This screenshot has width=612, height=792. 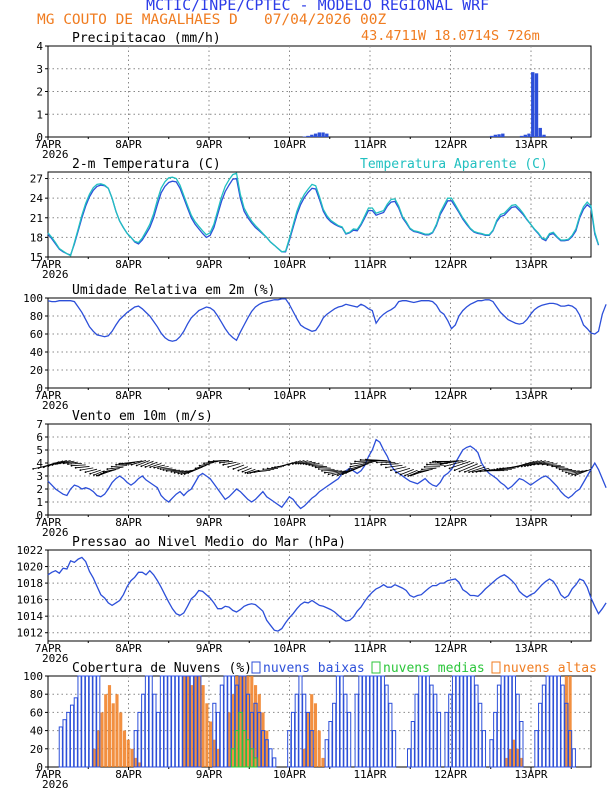 What do you see at coordinates (30, 600) in the screenshot?
I see `y-tick-label-slp: 1016` at bounding box center [30, 600].